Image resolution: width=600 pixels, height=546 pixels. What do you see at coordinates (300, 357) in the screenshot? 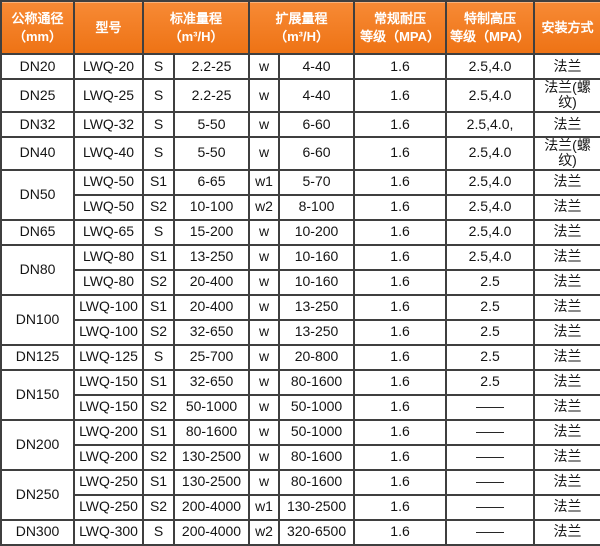
I see `table-row: DN125 LWQ-125 S 25-700 w 20-800 1.6 2.5 法兰` at bounding box center [300, 357].